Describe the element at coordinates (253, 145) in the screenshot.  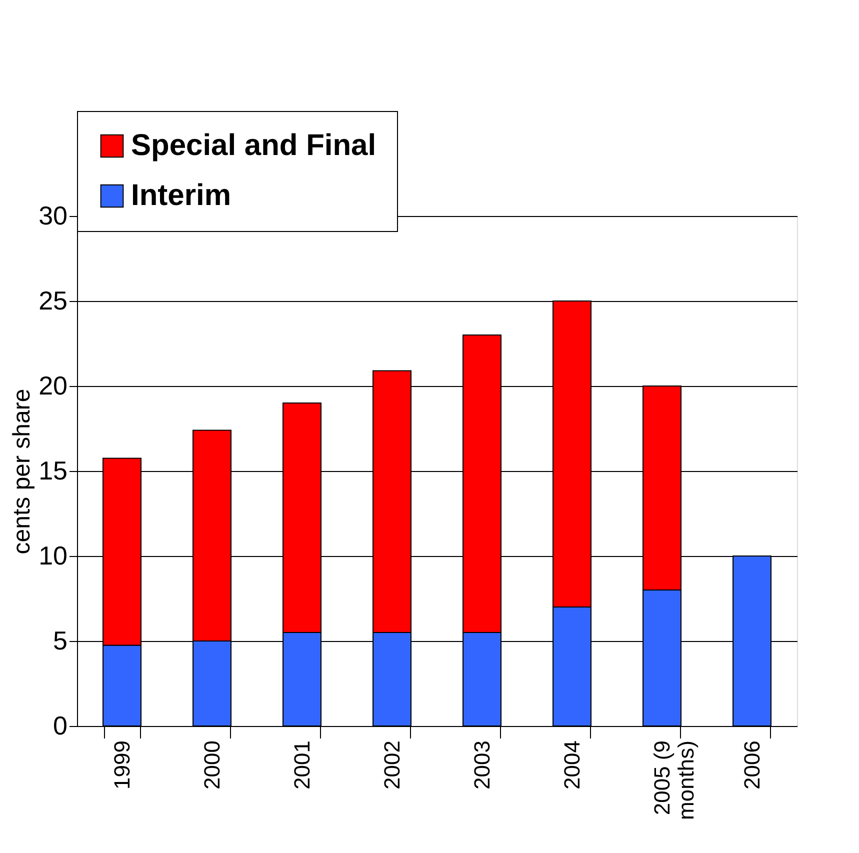
I see `legend-label: Special and Final` at that location.